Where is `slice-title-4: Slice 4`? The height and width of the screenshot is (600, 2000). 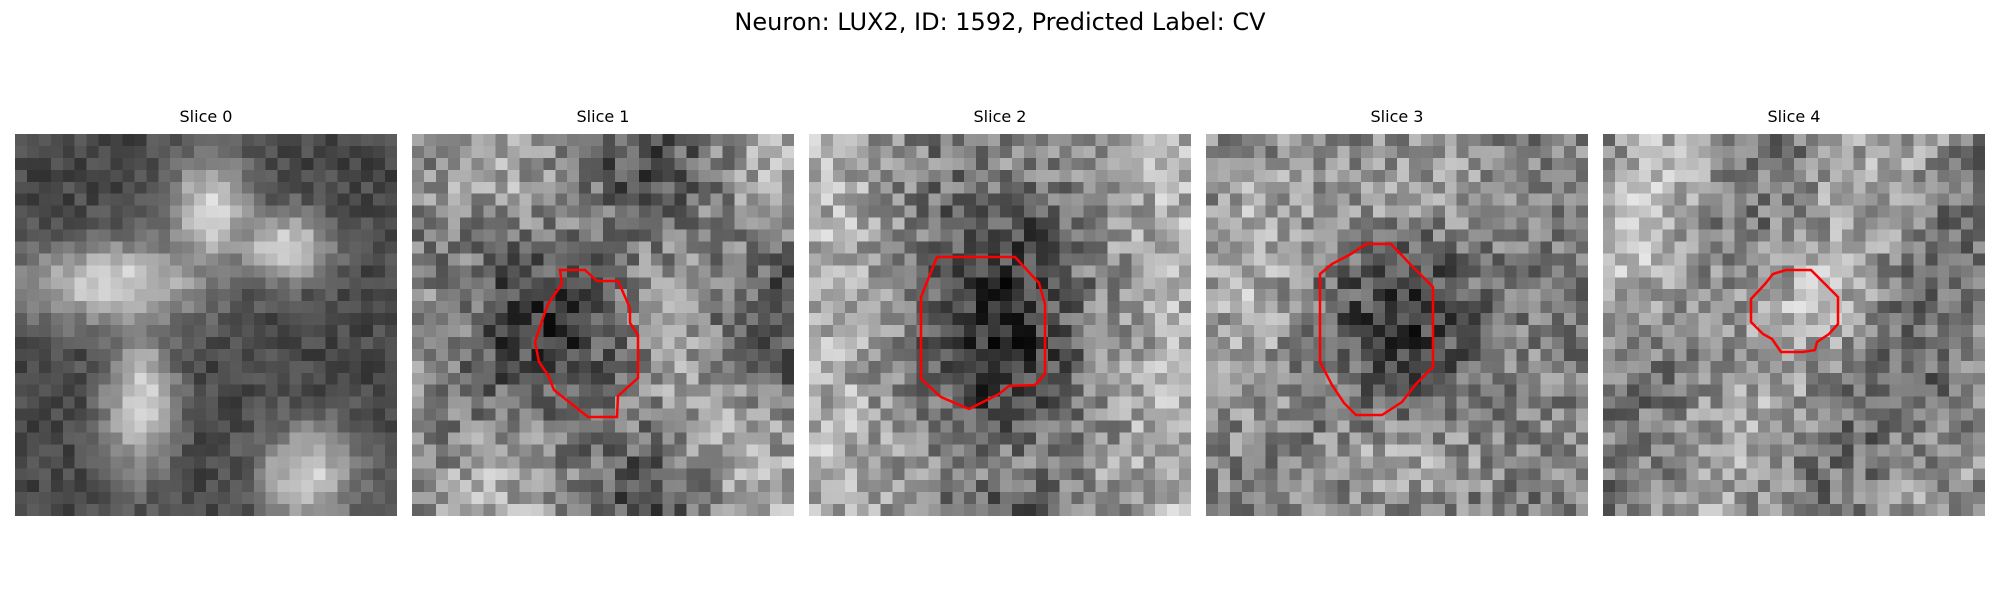
slice-title-4: Slice 4 is located at coordinates (1794, 116).